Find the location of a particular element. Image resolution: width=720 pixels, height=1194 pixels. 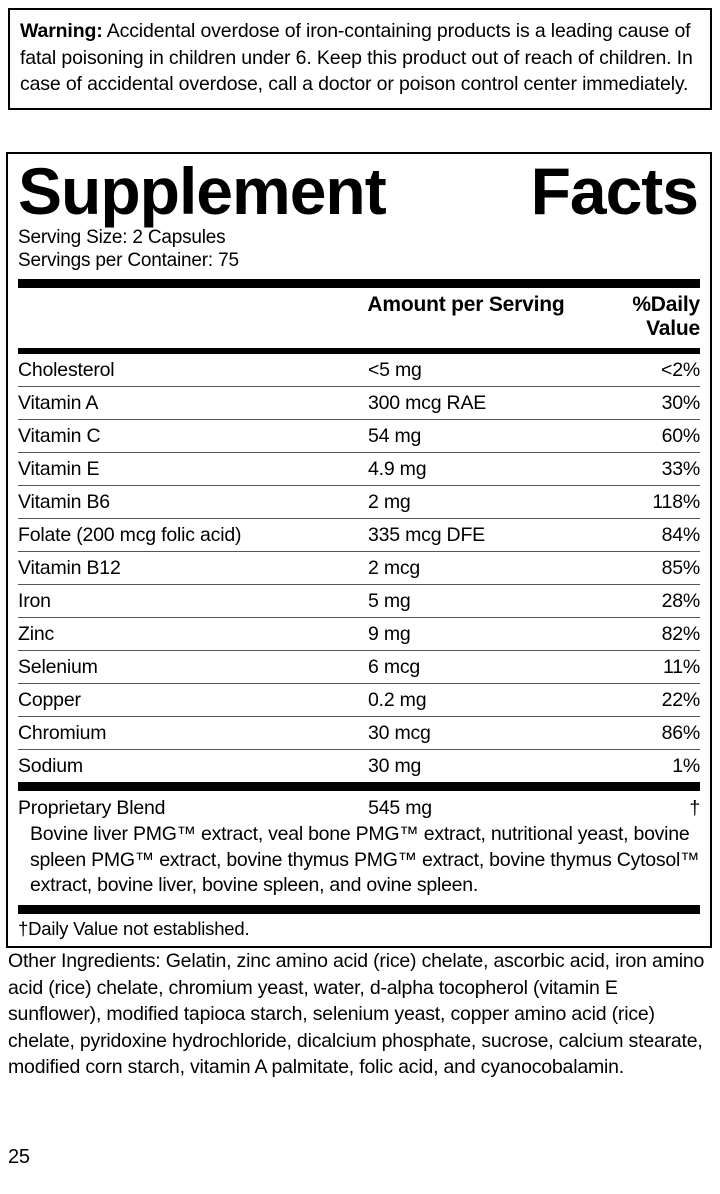

table-row: Vitamin B12 2 mcg 85% is located at coordinates (359, 568).